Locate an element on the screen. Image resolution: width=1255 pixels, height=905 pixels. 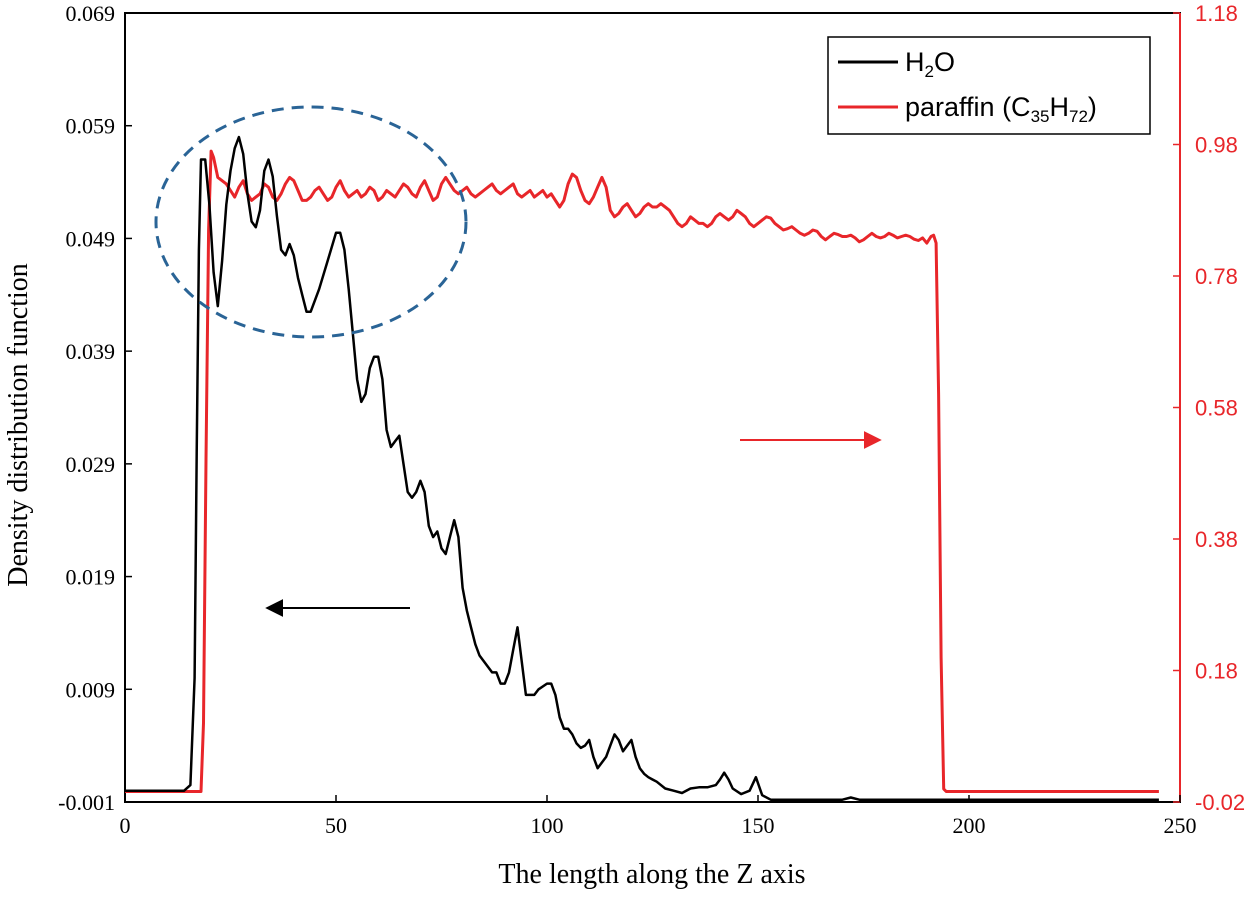
bottom-tick-label: 100 is located at coordinates (547, 825).